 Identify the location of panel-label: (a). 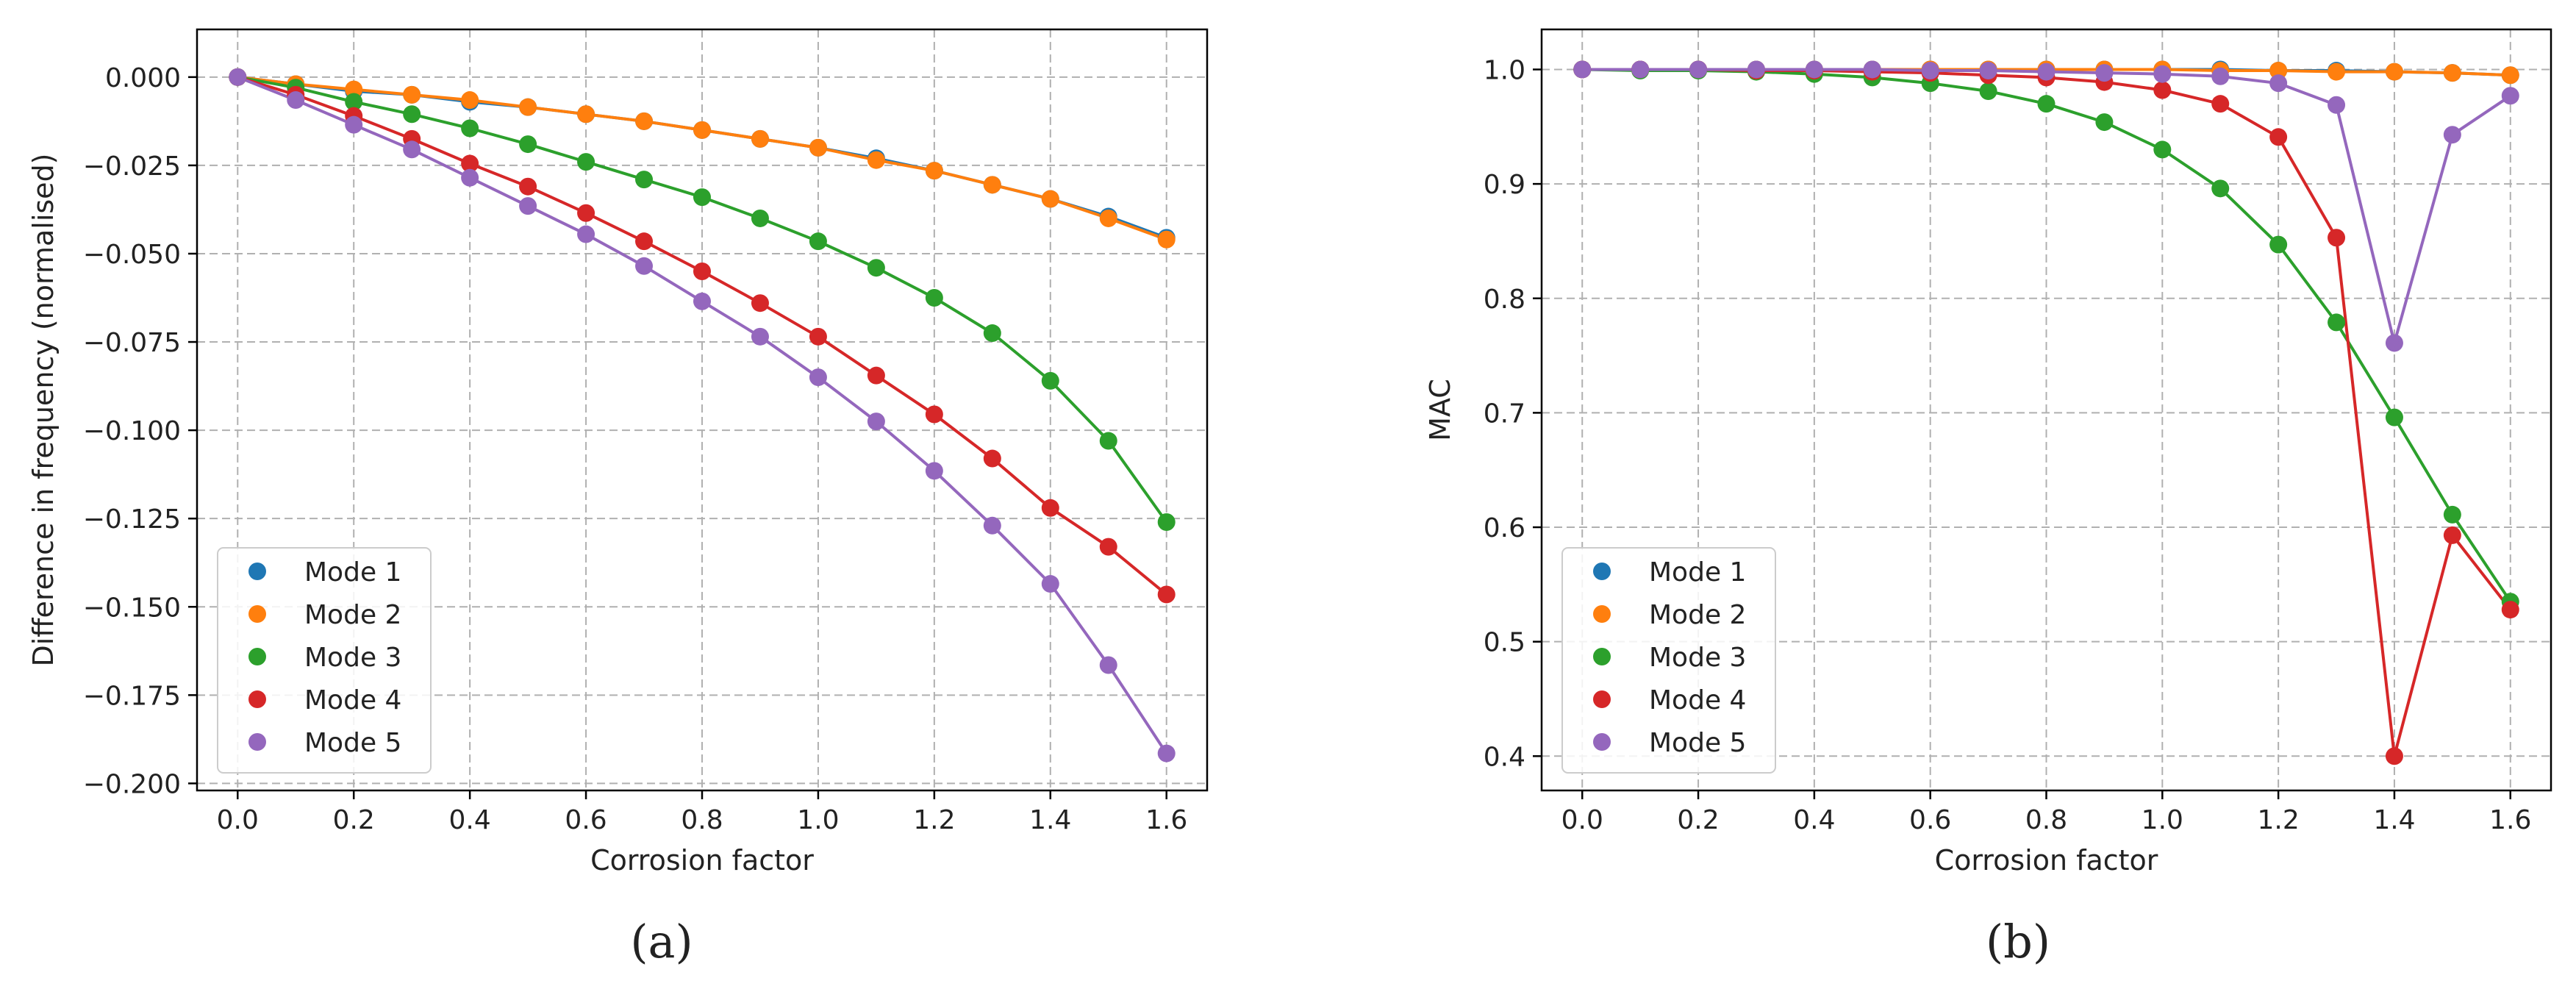
(661, 942).